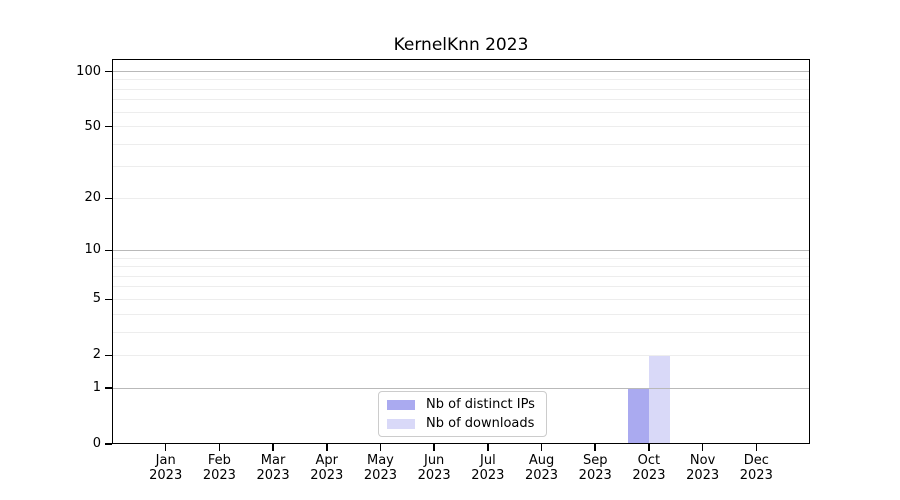  Describe the element at coordinates (92, 250) in the screenshot. I see `y-tick-label: 10` at that location.